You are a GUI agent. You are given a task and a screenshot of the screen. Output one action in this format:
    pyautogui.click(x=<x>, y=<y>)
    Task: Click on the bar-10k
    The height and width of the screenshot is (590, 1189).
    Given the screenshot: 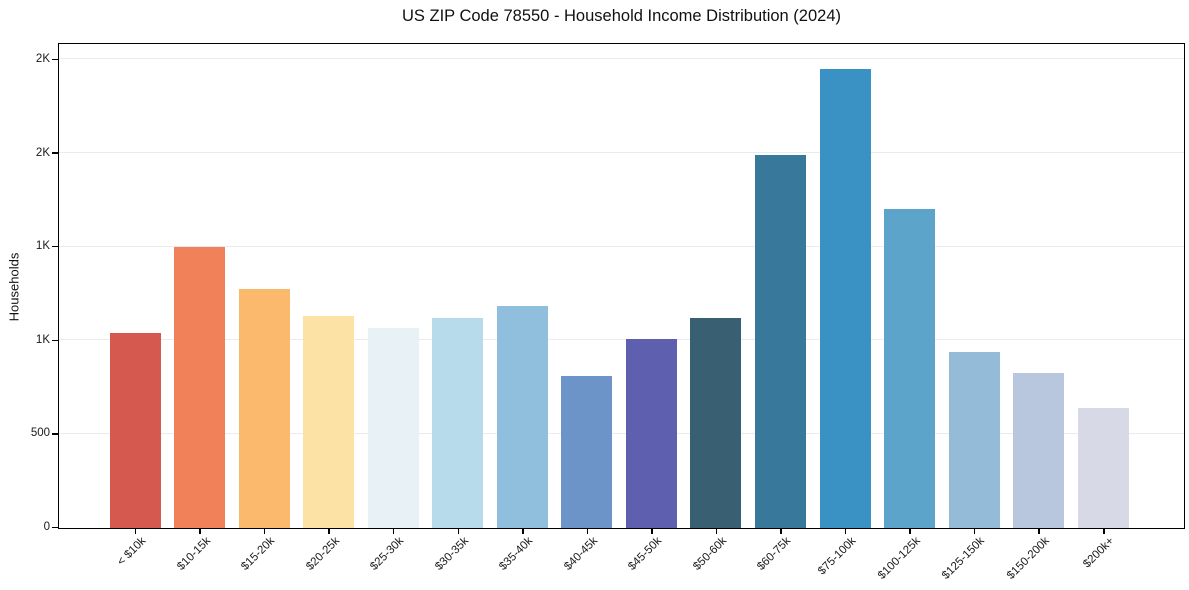 What is the action you would take?
    pyautogui.click(x=135, y=430)
    